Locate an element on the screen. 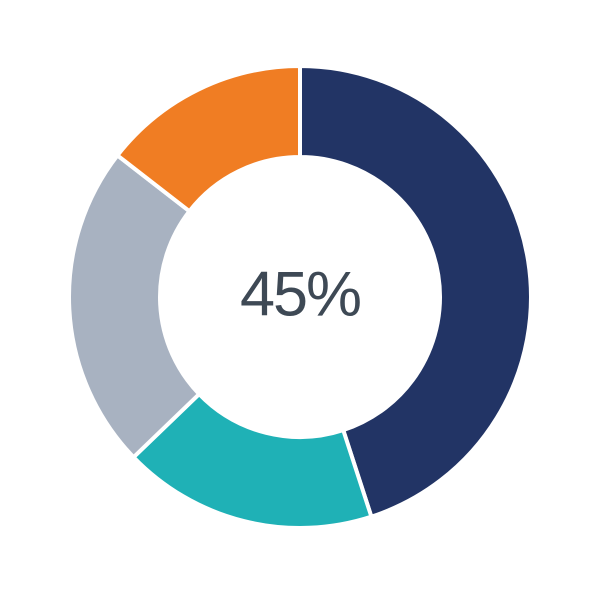 The height and width of the screenshot is (600, 600). donut-segment-orange is located at coordinates (208, 138).